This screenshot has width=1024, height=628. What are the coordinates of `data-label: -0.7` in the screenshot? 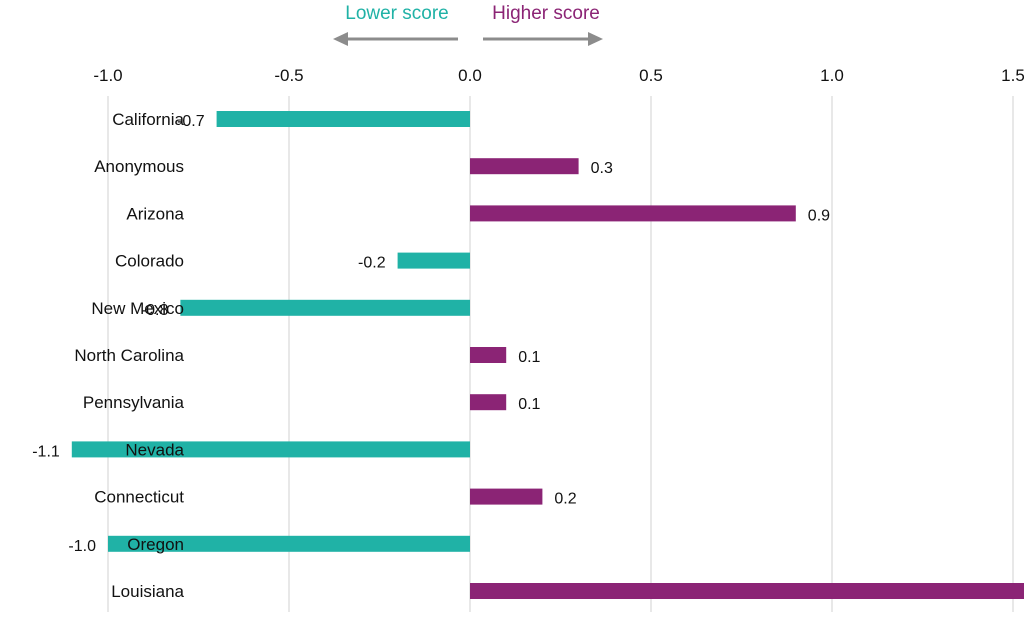 It's located at (191, 121).